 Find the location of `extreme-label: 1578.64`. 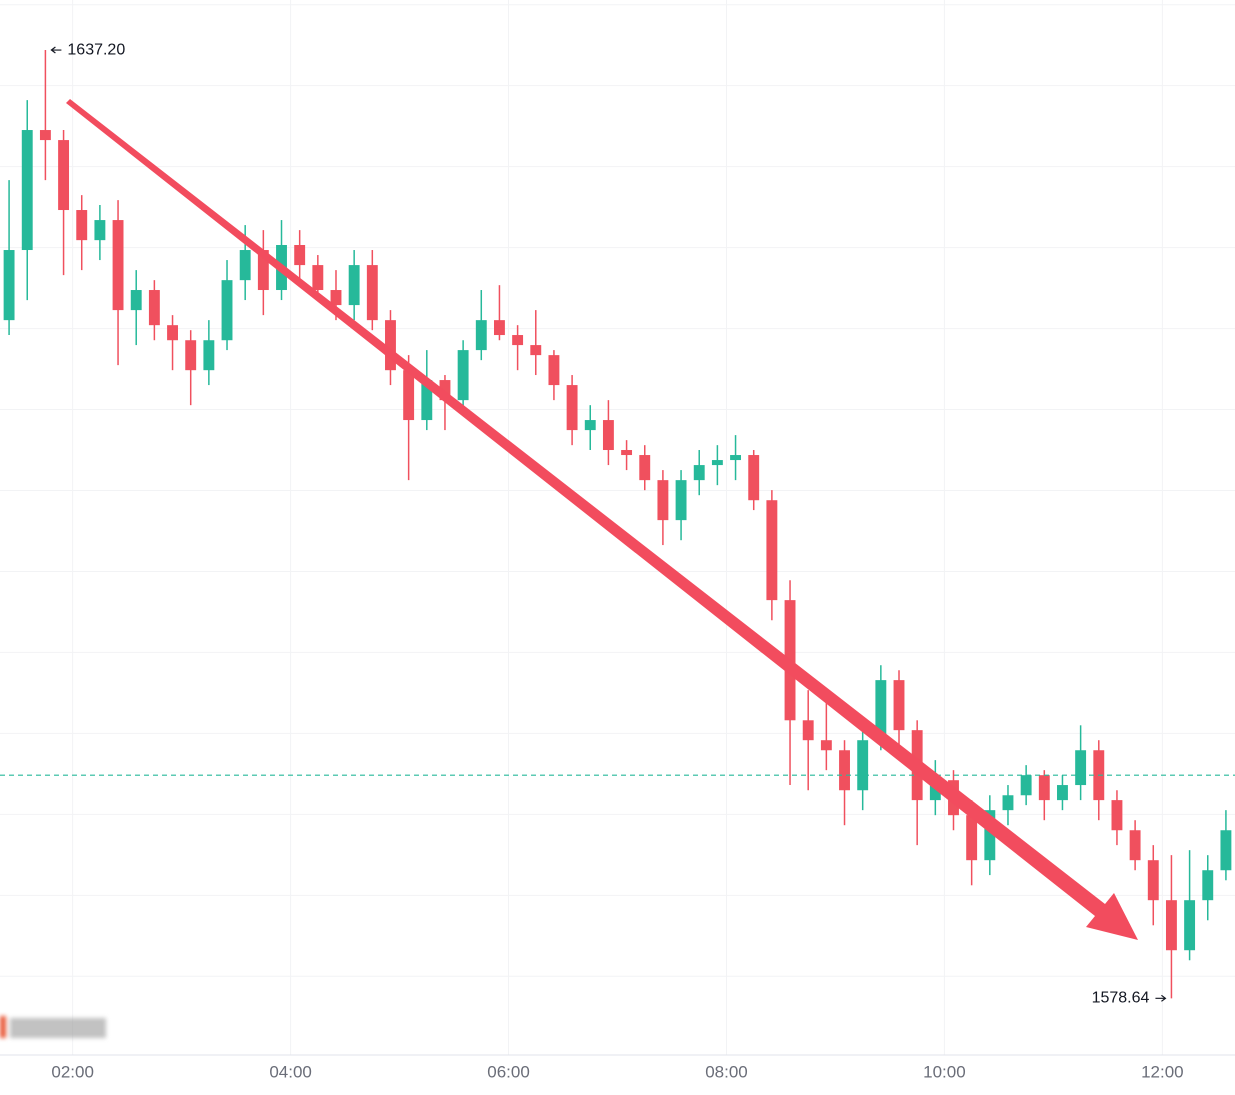

extreme-label: 1578.64 is located at coordinates (1129, 998).